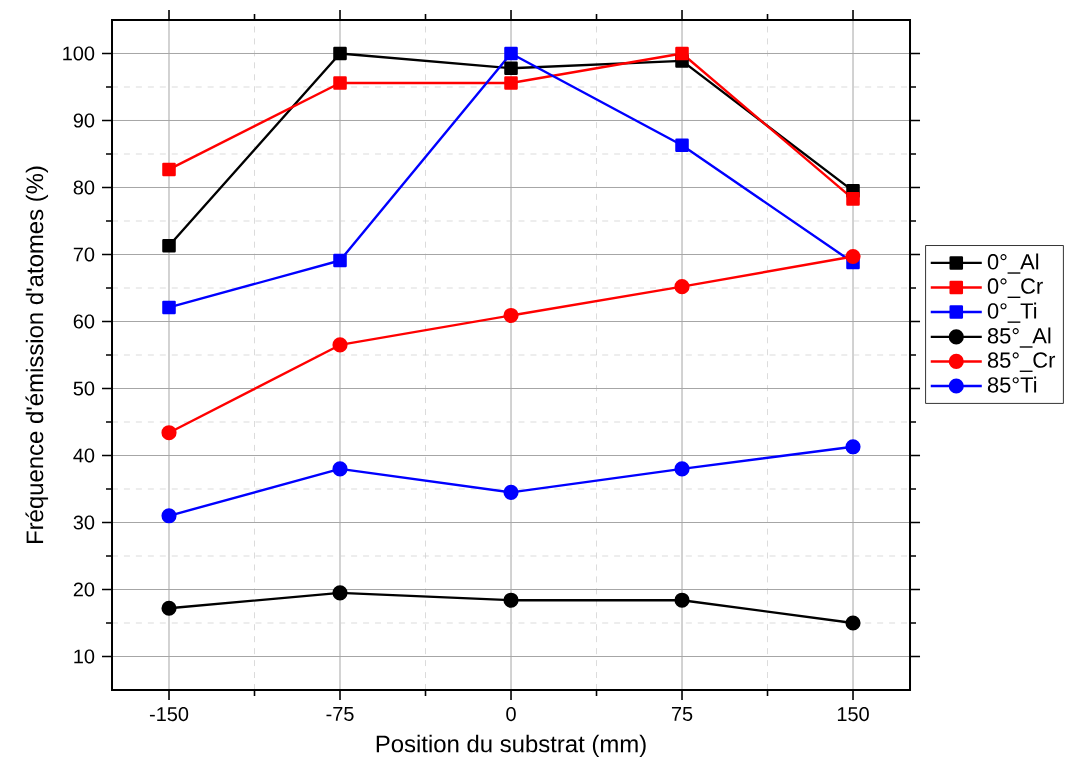 The height and width of the screenshot is (780, 1090). What do you see at coordinates (84, 656) in the screenshot?
I see `y-tick-label: 10` at bounding box center [84, 656].